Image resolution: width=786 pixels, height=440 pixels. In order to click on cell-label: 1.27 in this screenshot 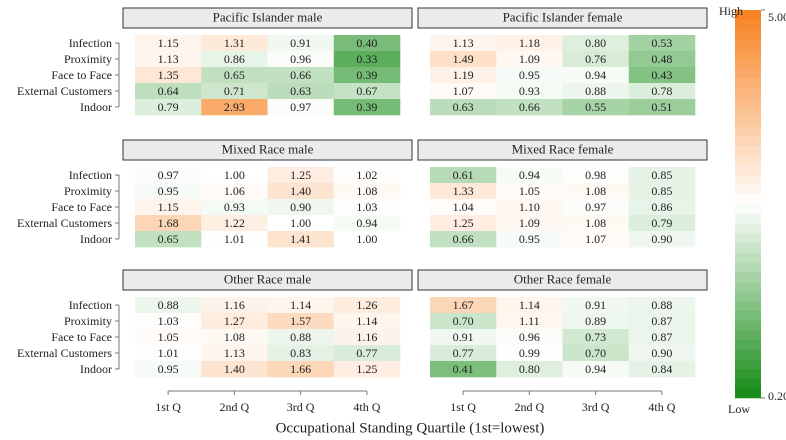, I will do `click(234, 321)`.